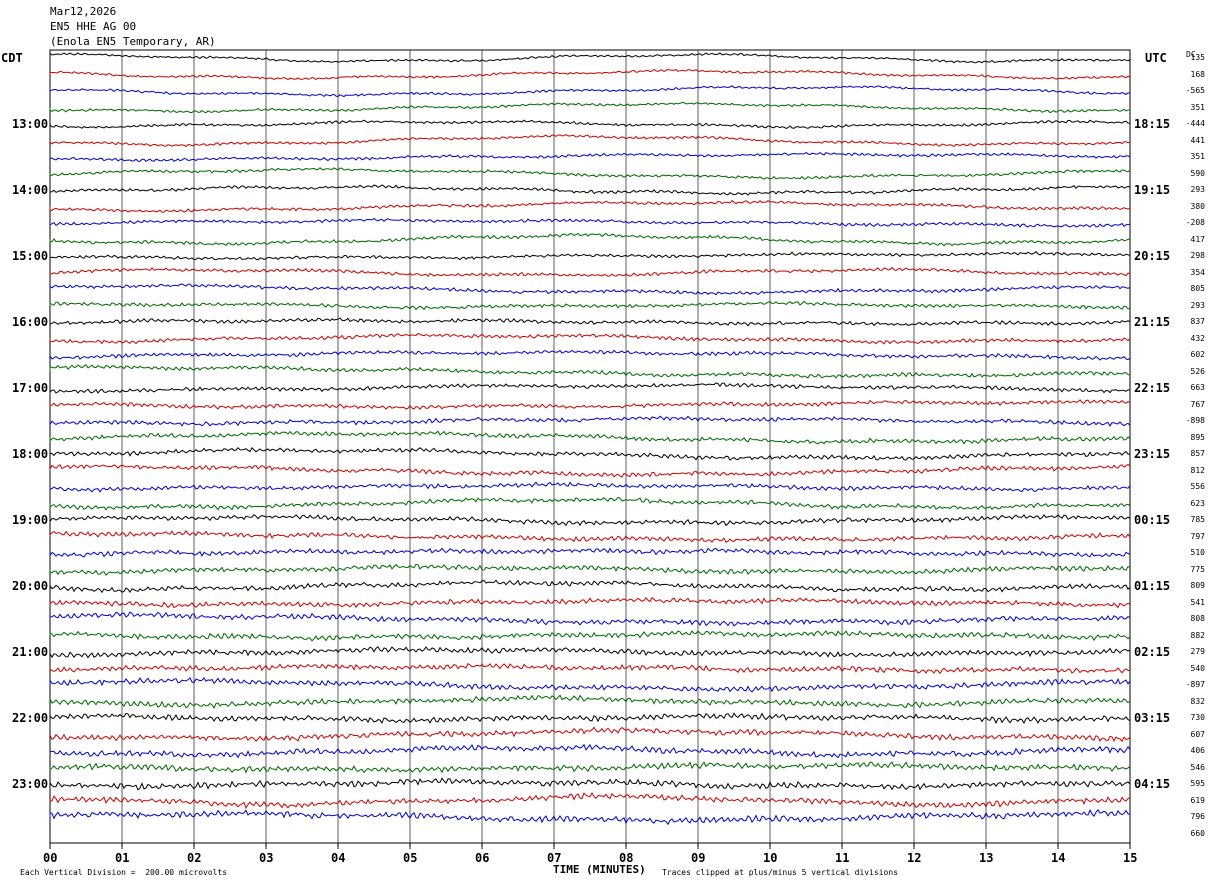  I want to click on dc-offset-label: 775, so click(1197, 569).